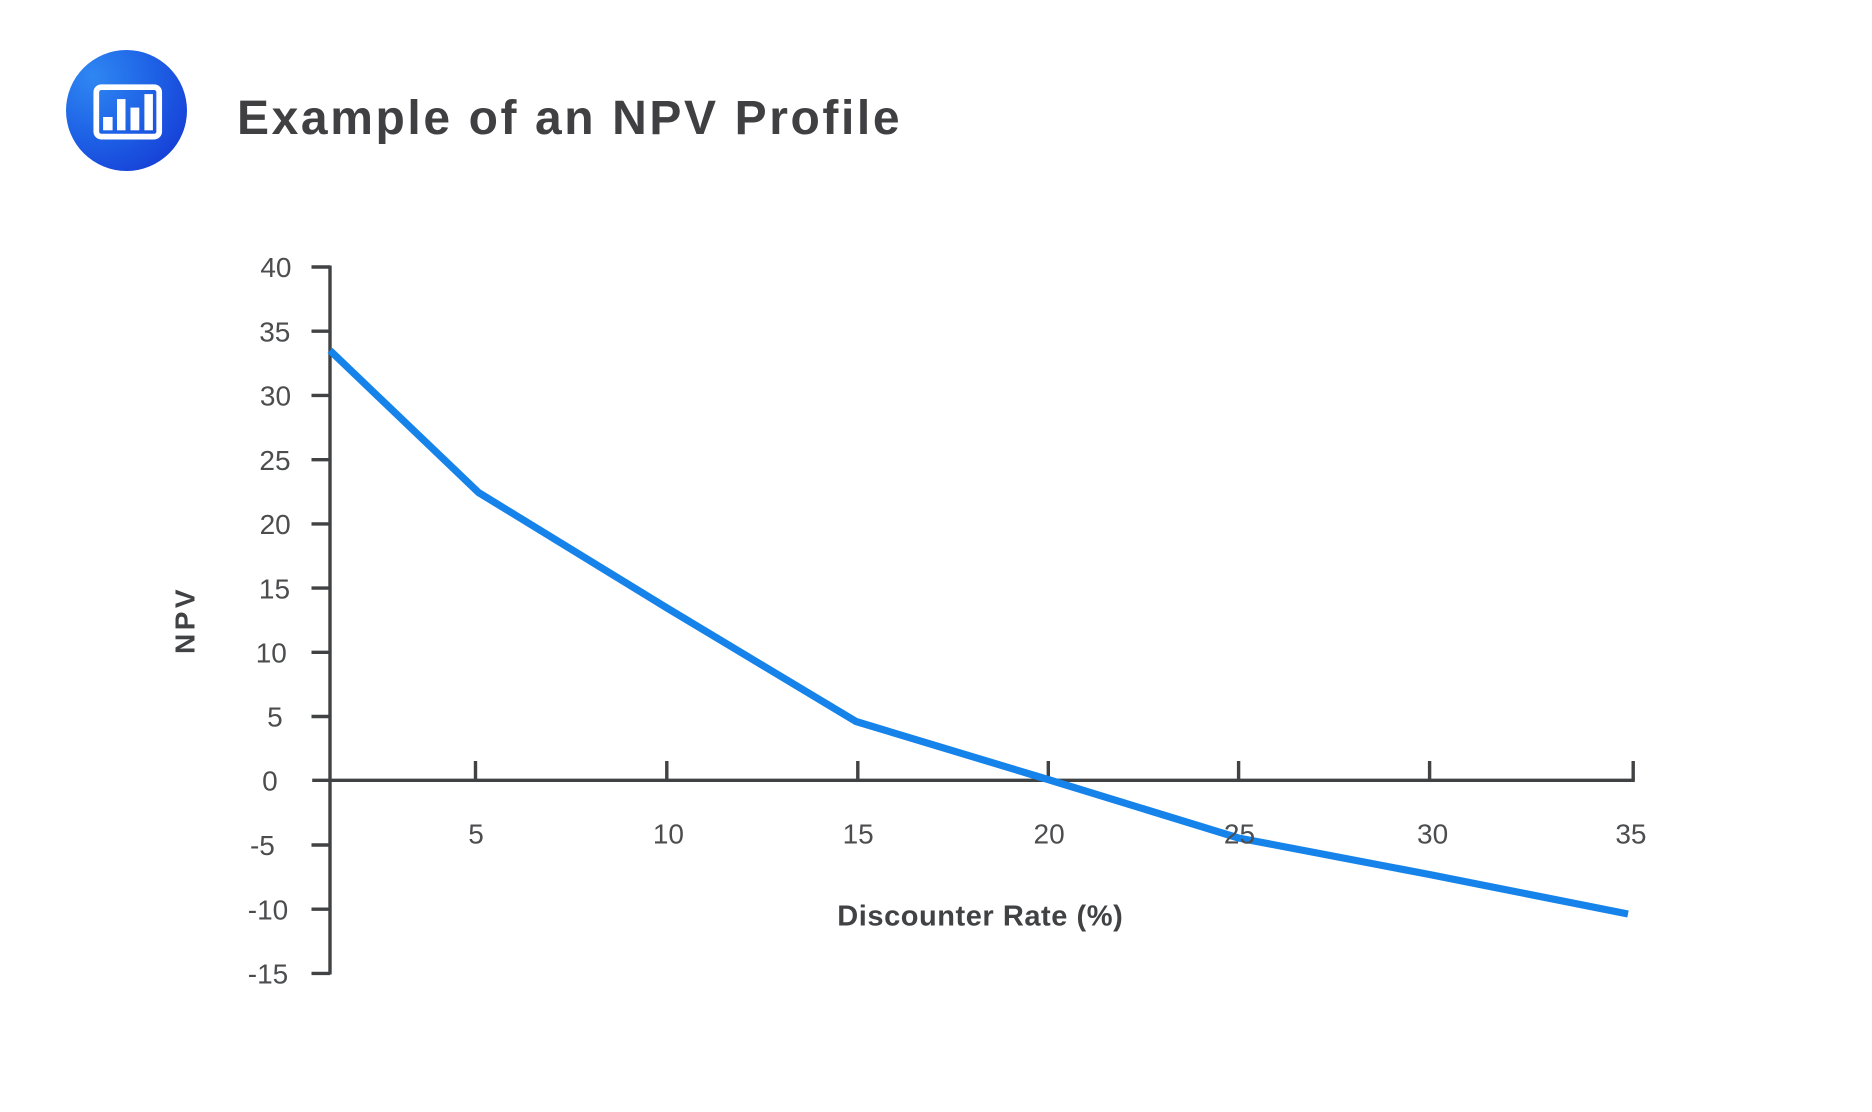 The height and width of the screenshot is (1112, 1872). Describe the element at coordinates (270, 781) in the screenshot. I see `svg-text: 0` at that location.